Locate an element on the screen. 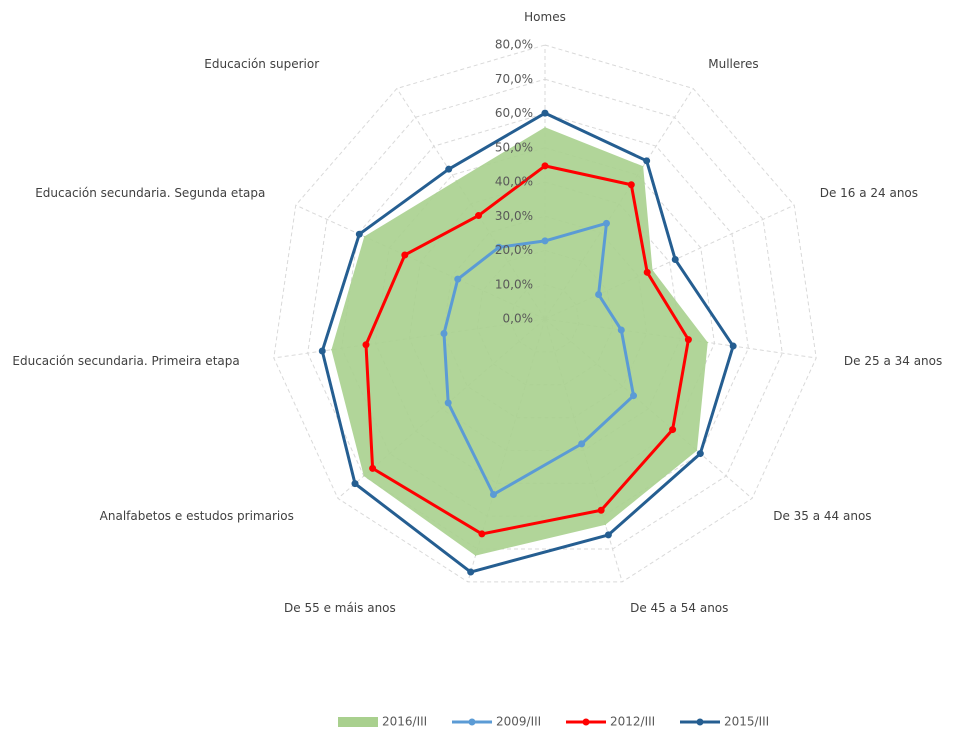 The image size is (970, 733). axis-label: Educación superior is located at coordinates (262, 64).